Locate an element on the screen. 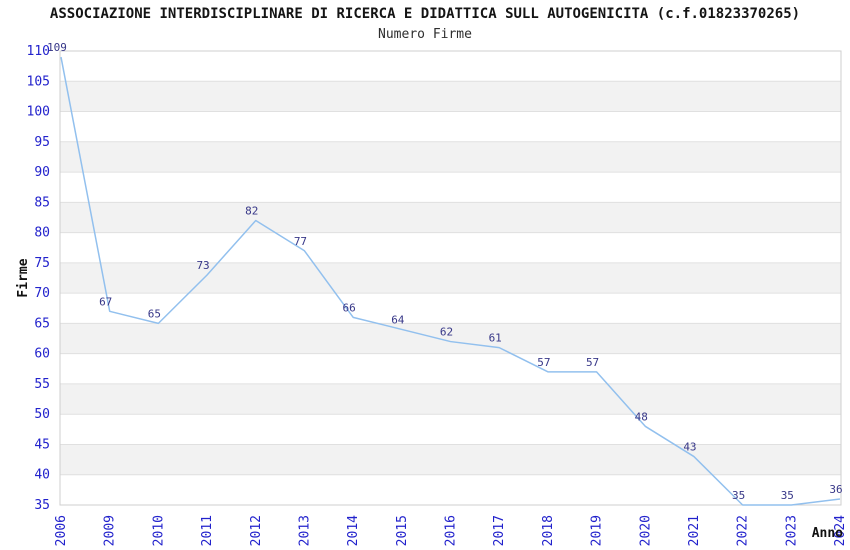  data-label: 77 is located at coordinates (300, 241).